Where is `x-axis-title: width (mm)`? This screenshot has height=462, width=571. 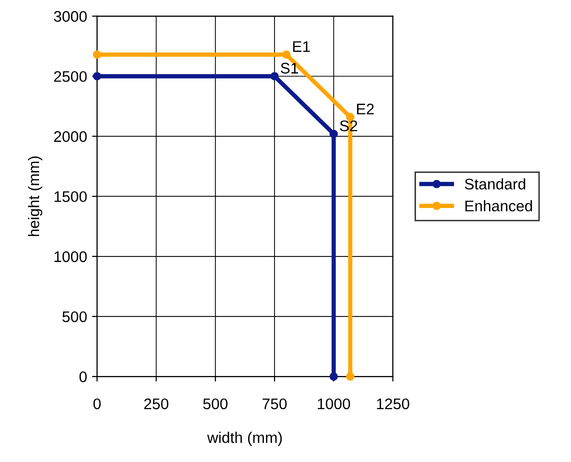 x-axis-title: width (mm) is located at coordinates (244, 439).